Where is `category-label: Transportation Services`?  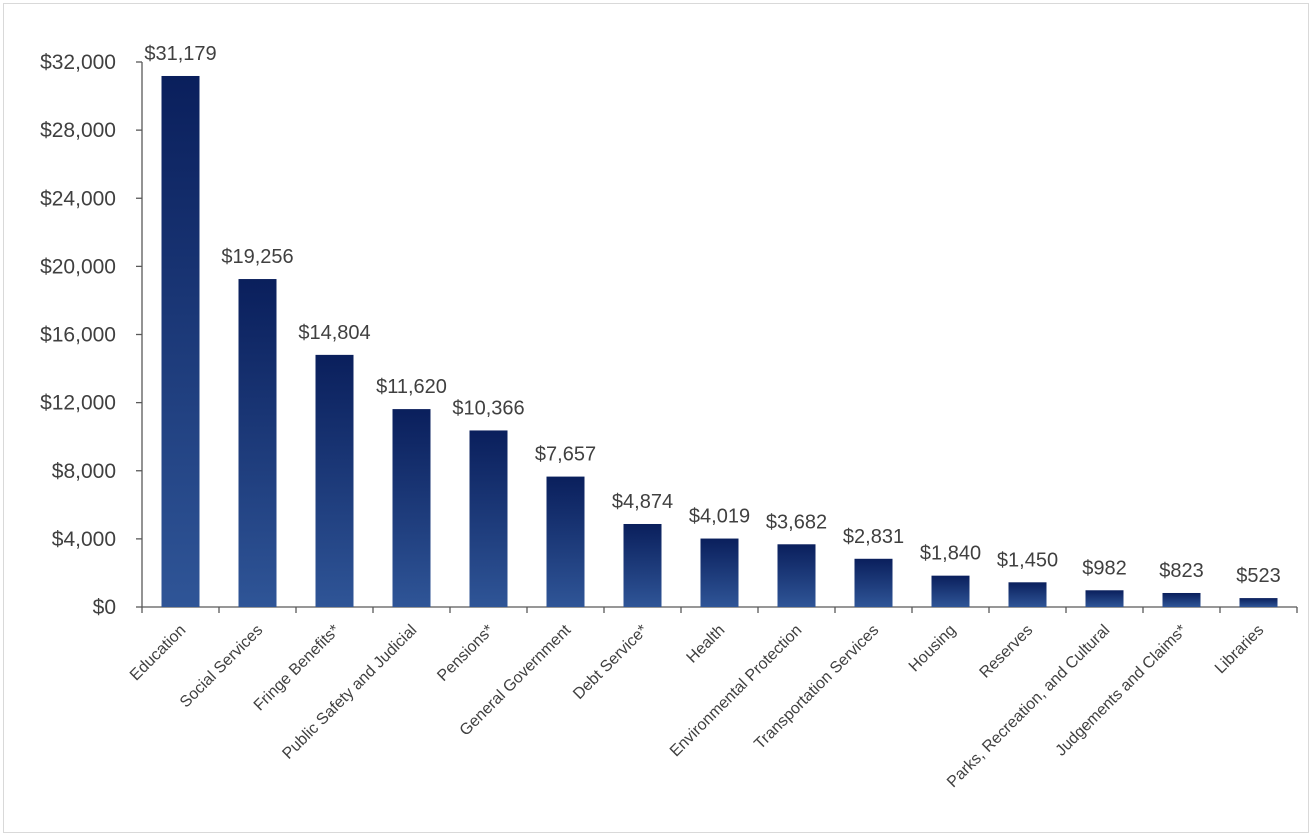 category-label: Transportation Services is located at coordinates (816, 687).